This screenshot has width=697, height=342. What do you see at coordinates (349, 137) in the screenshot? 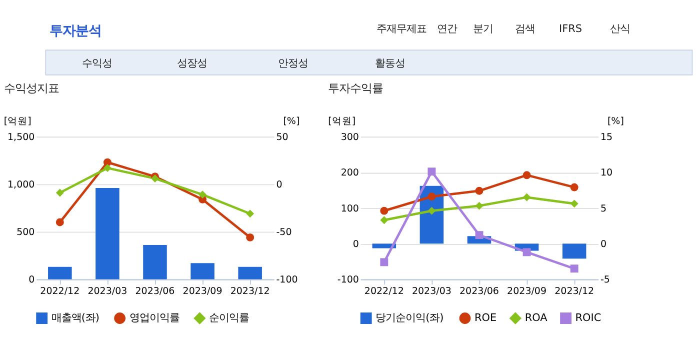
I see `y-tick-label: 300` at bounding box center [349, 137].